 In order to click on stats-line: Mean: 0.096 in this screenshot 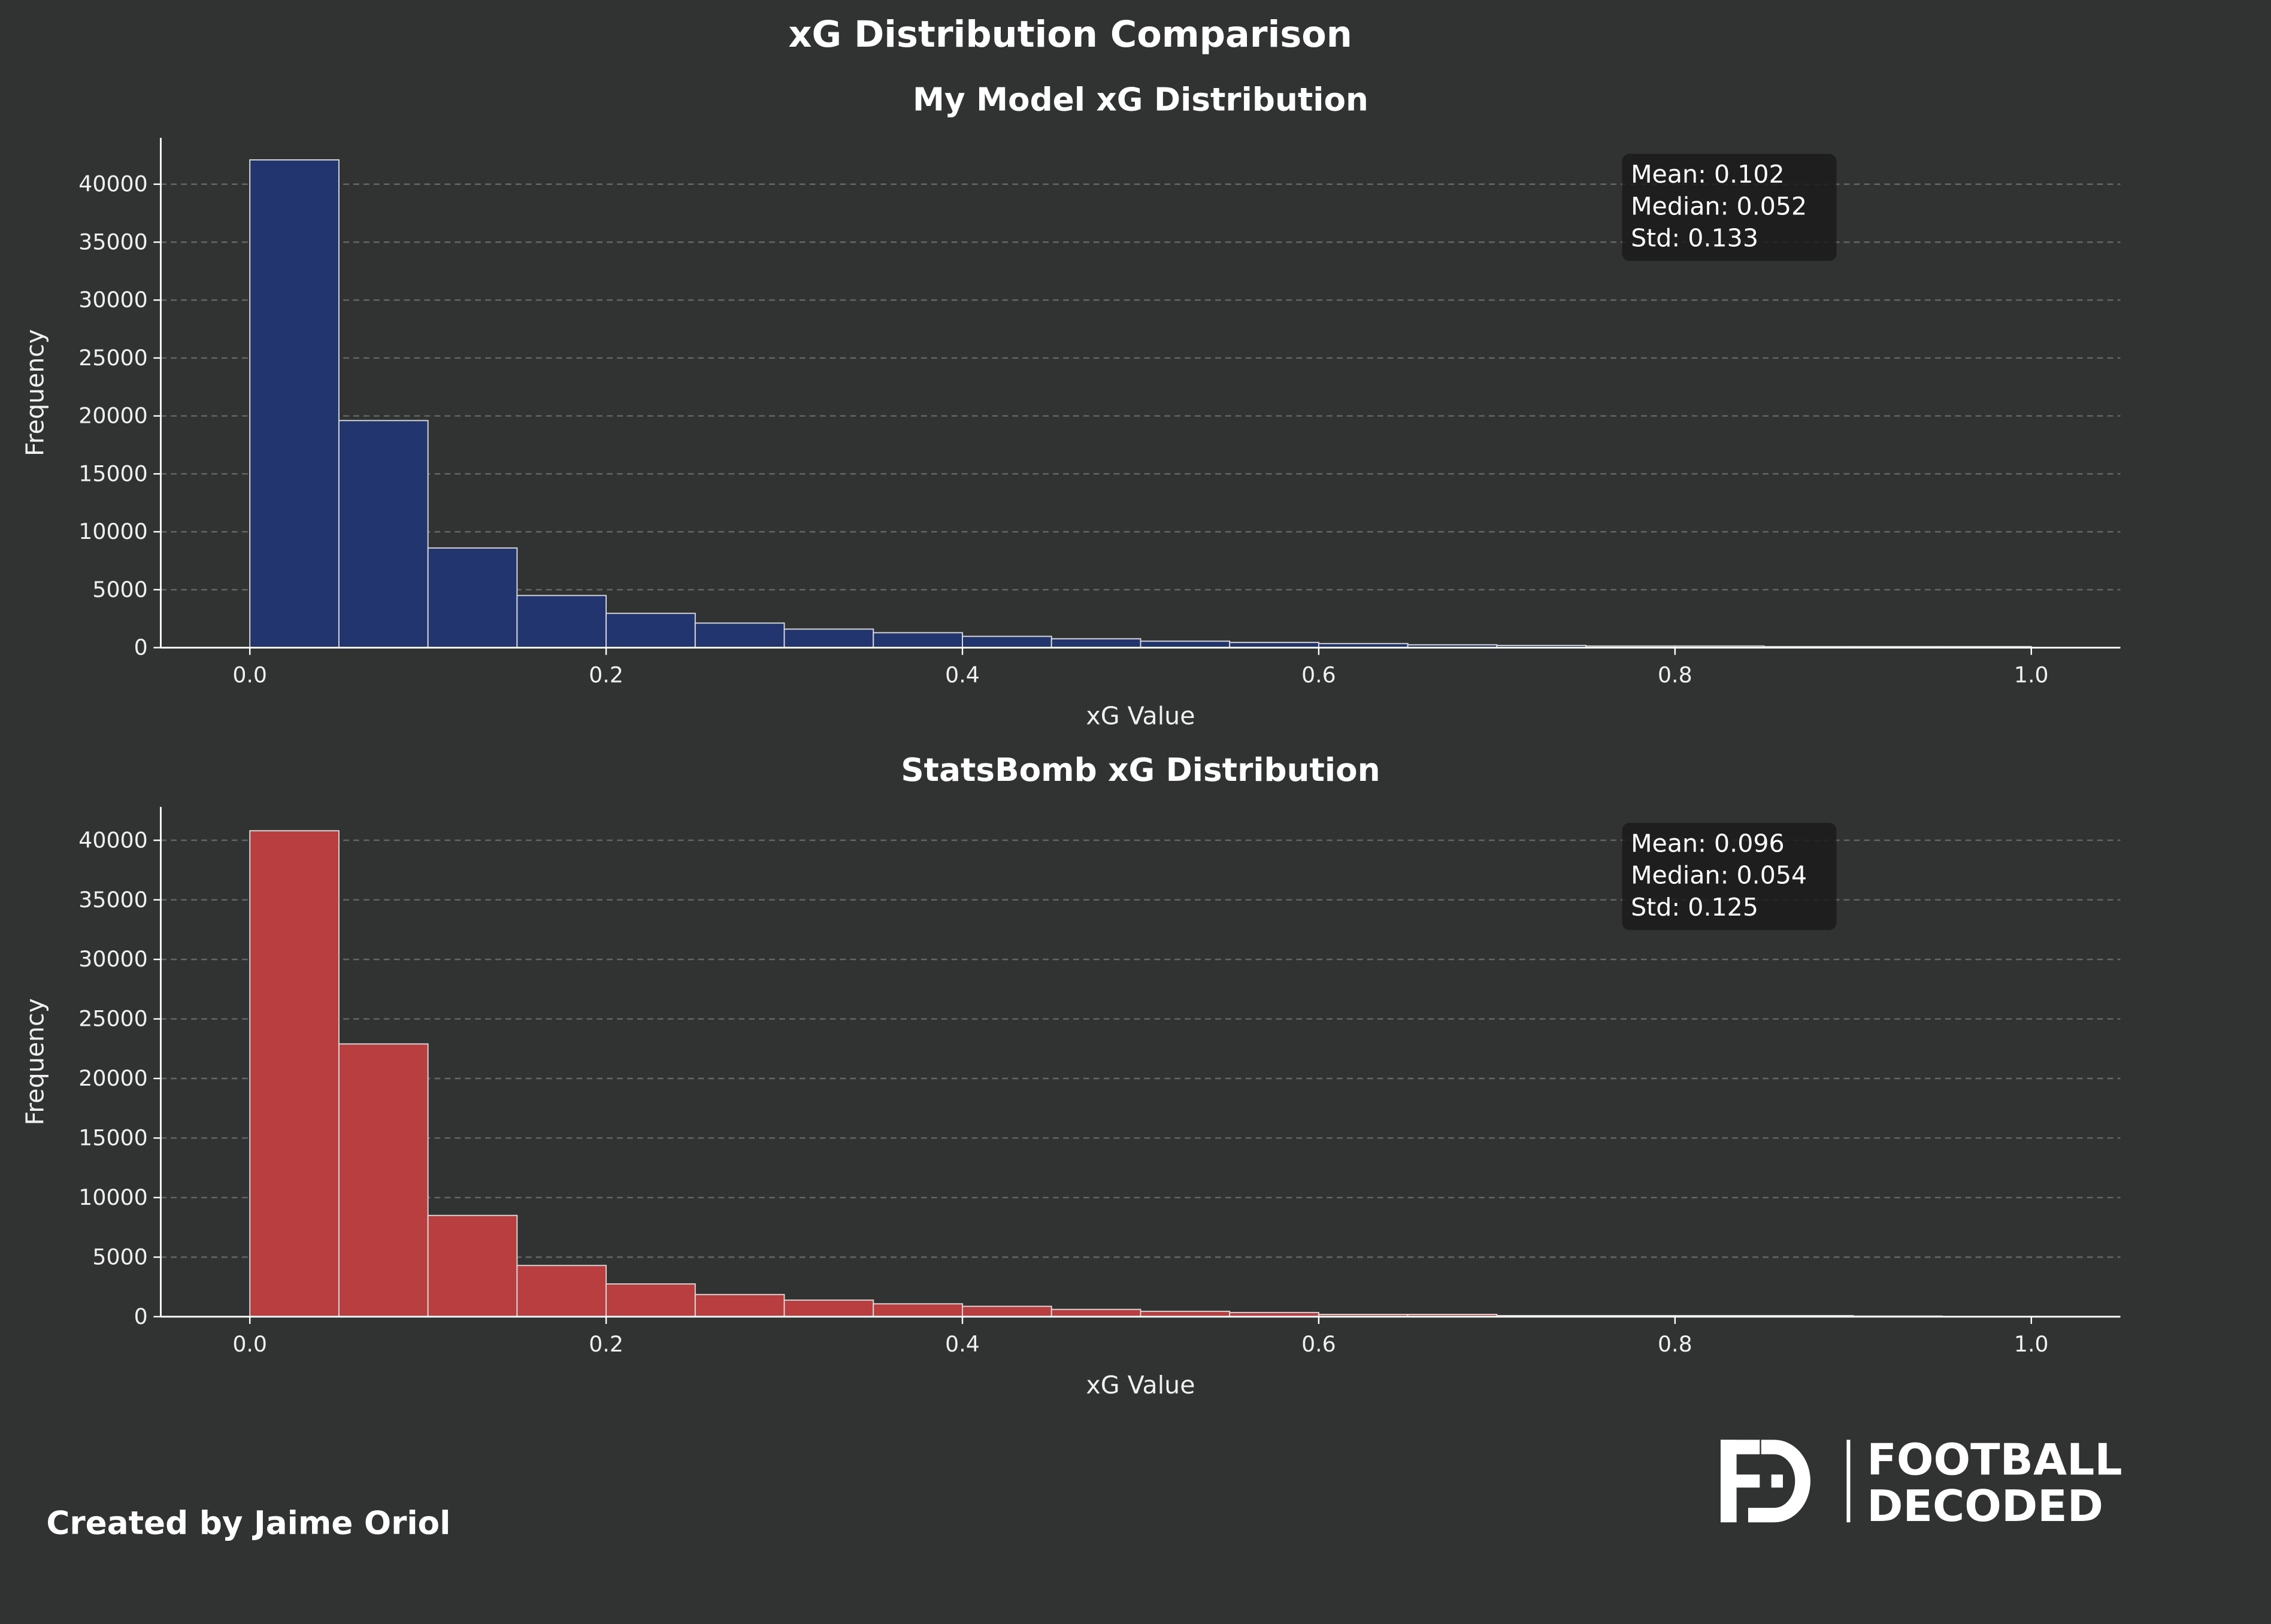, I will do `click(1708, 843)`.